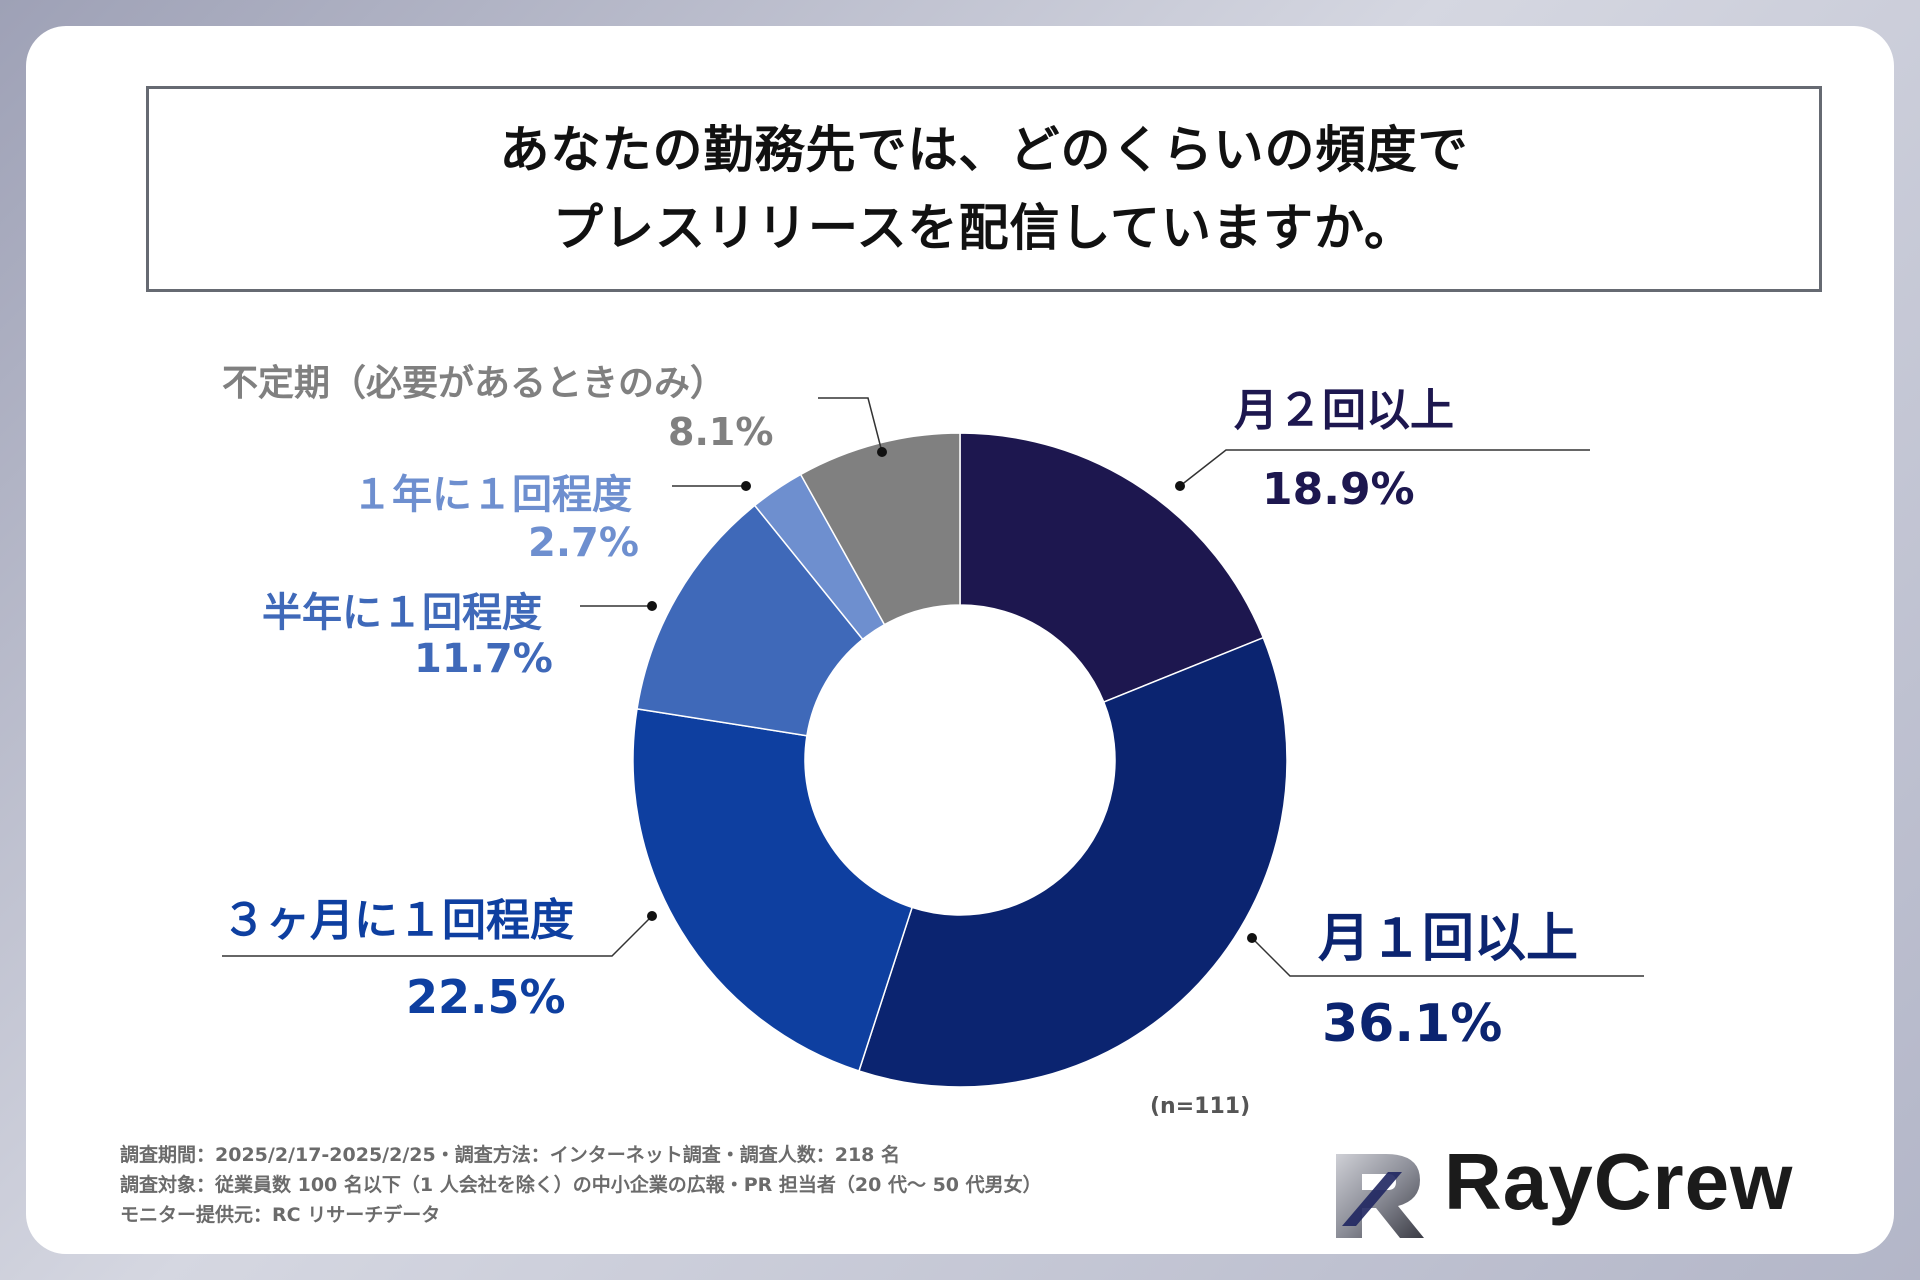 The height and width of the screenshot is (1280, 1920). What do you see at coordinates (850, 425) in the screenshot?
I see `leader-line-irregular` at bounding box center [850, 425].